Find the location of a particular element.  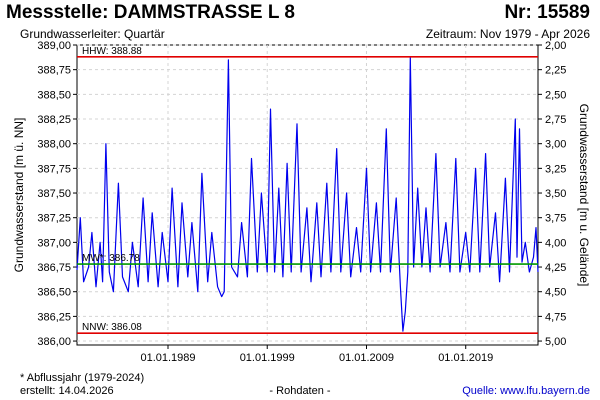

created-date: erstellt: 14.04.2026 is located at coordinates (67, 391).